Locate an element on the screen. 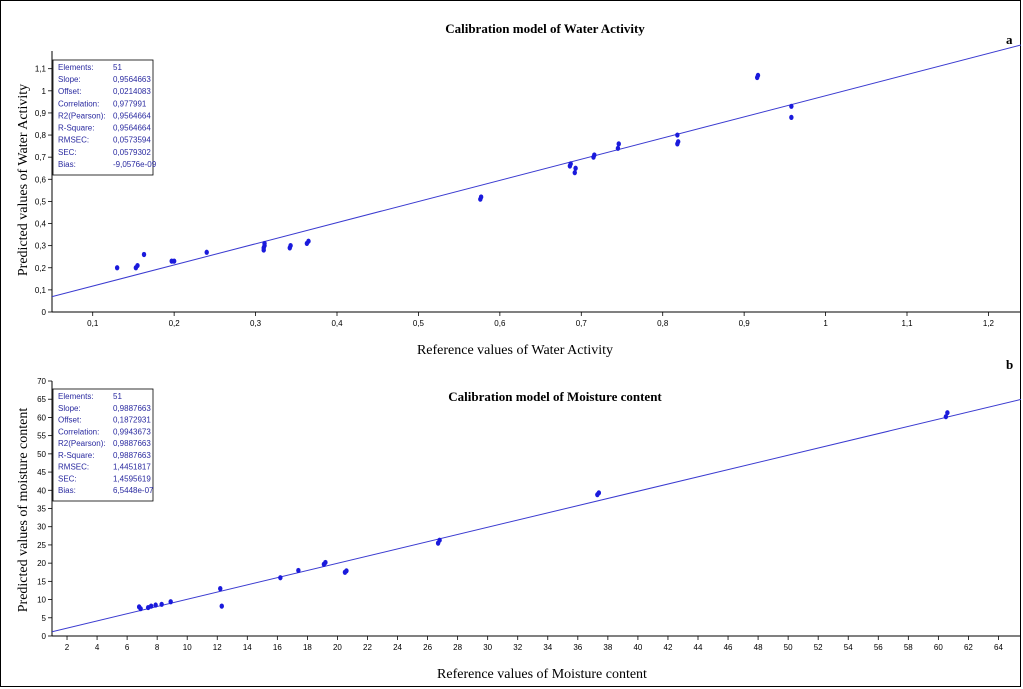 The height and width of the screenshot is (689, 1023). y-tick-label: 0,5 is located at coordinates (41, 201).